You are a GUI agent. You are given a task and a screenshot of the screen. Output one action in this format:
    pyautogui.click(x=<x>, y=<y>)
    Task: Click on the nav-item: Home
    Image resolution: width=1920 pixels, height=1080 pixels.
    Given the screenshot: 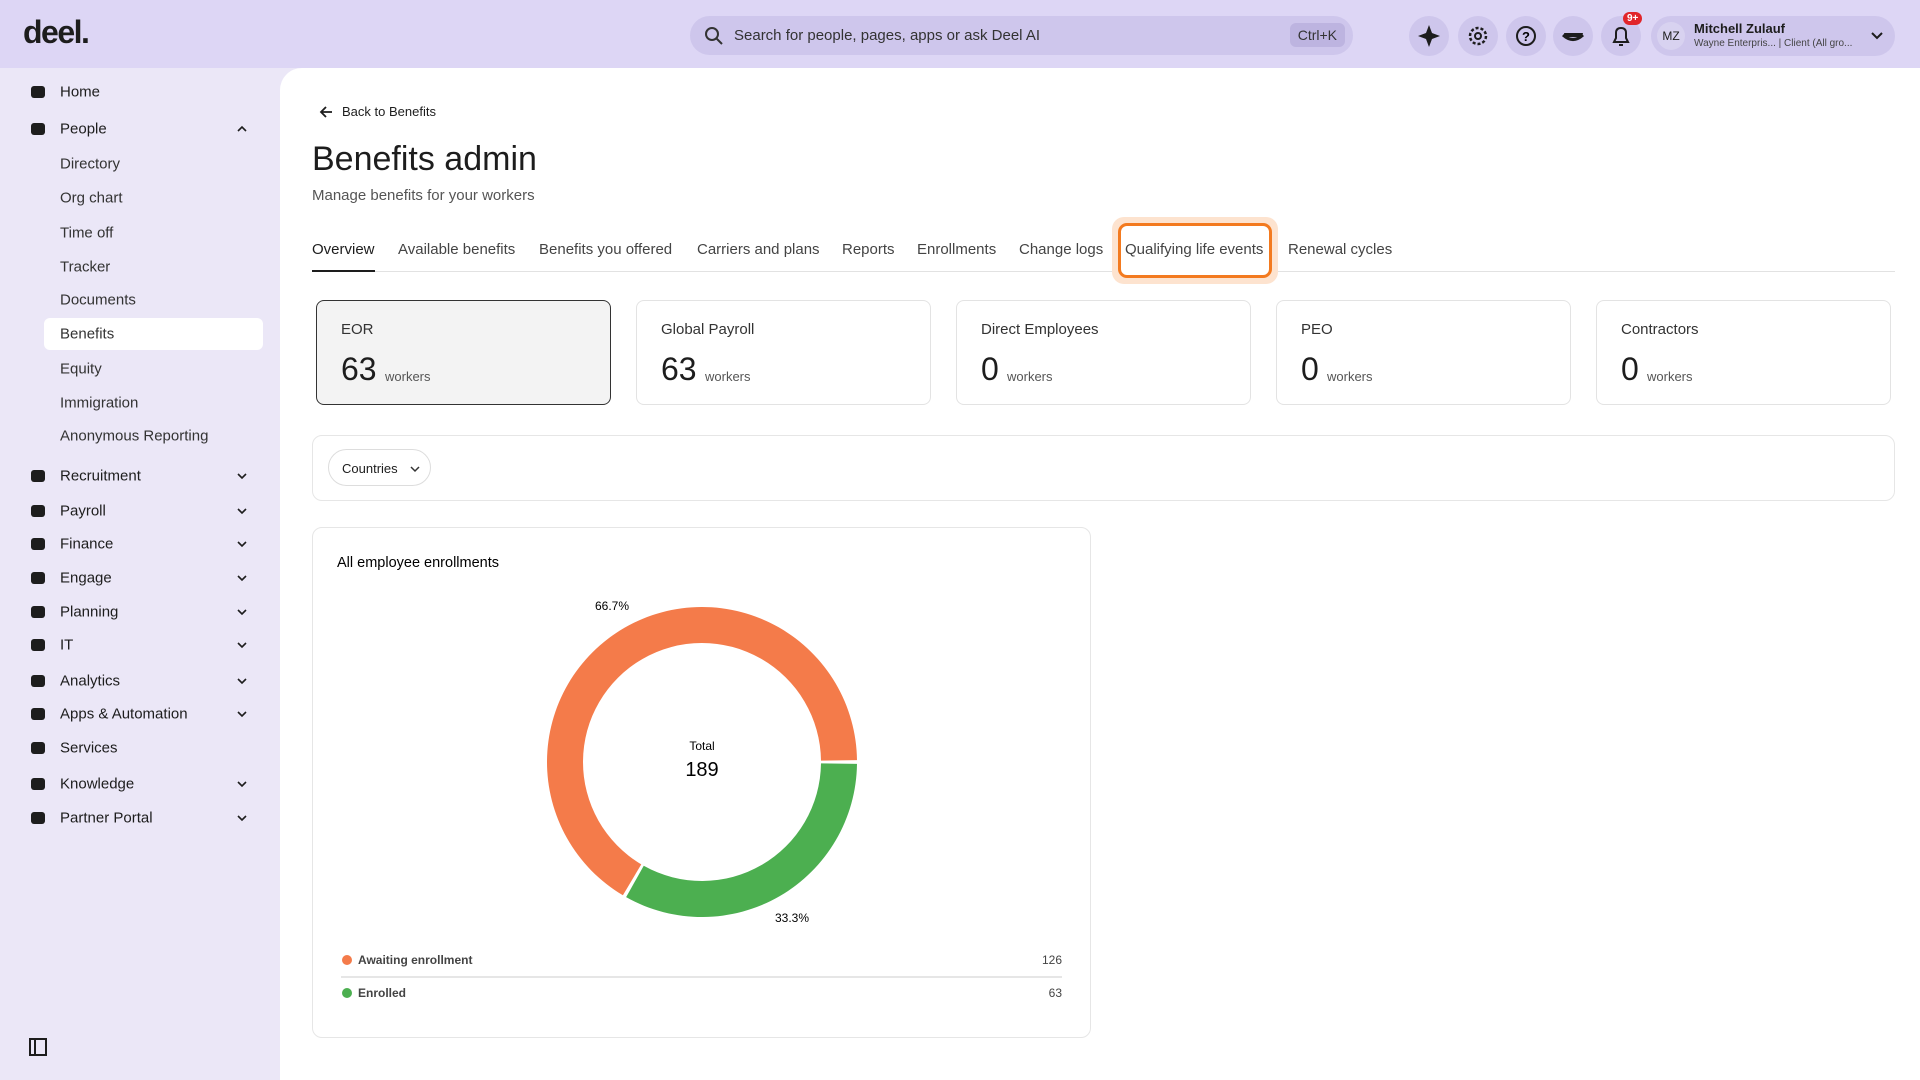 What is the action you would take?
    pyautogui.click(x=80, y=92)
    